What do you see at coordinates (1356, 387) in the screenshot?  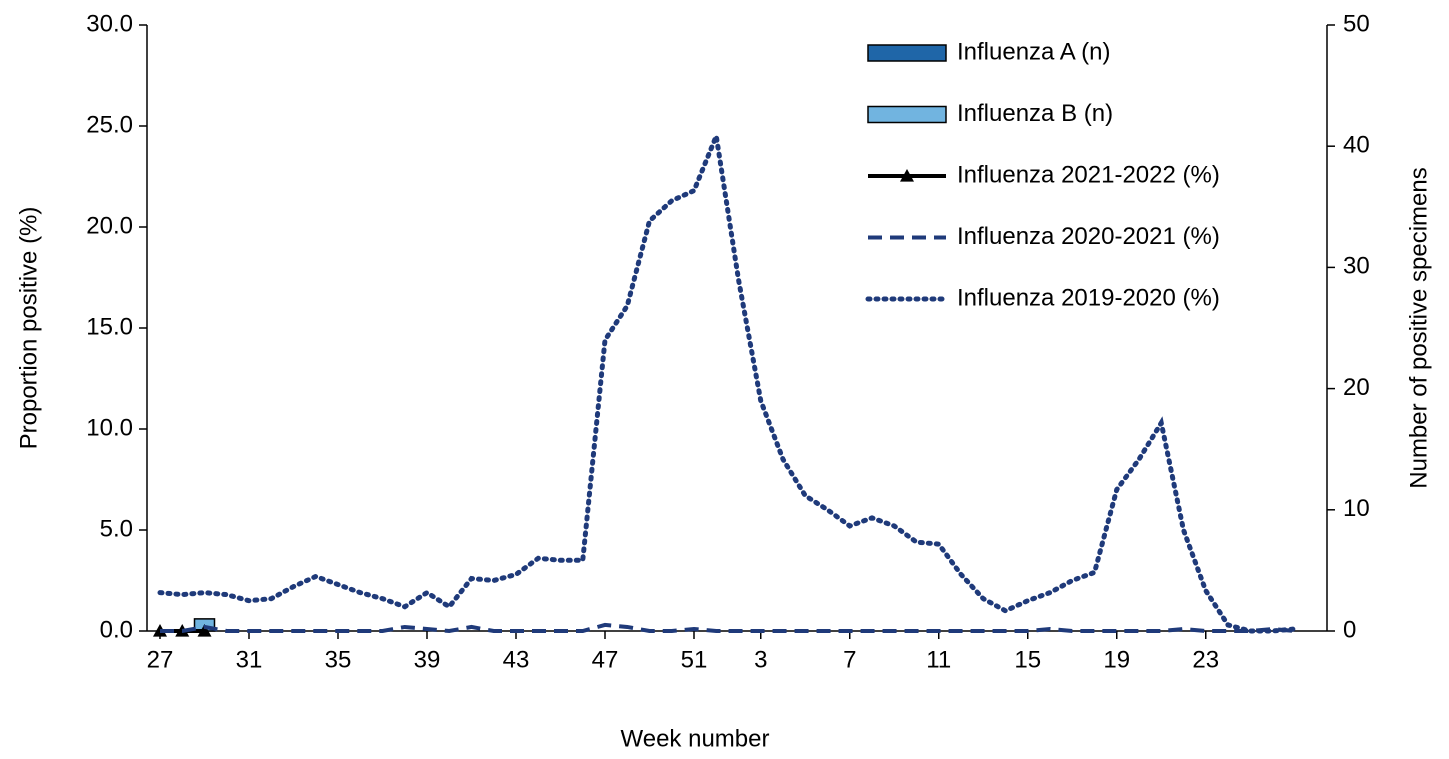 I see `y2-tick-label: 20` at bounding box center [1356, 387].